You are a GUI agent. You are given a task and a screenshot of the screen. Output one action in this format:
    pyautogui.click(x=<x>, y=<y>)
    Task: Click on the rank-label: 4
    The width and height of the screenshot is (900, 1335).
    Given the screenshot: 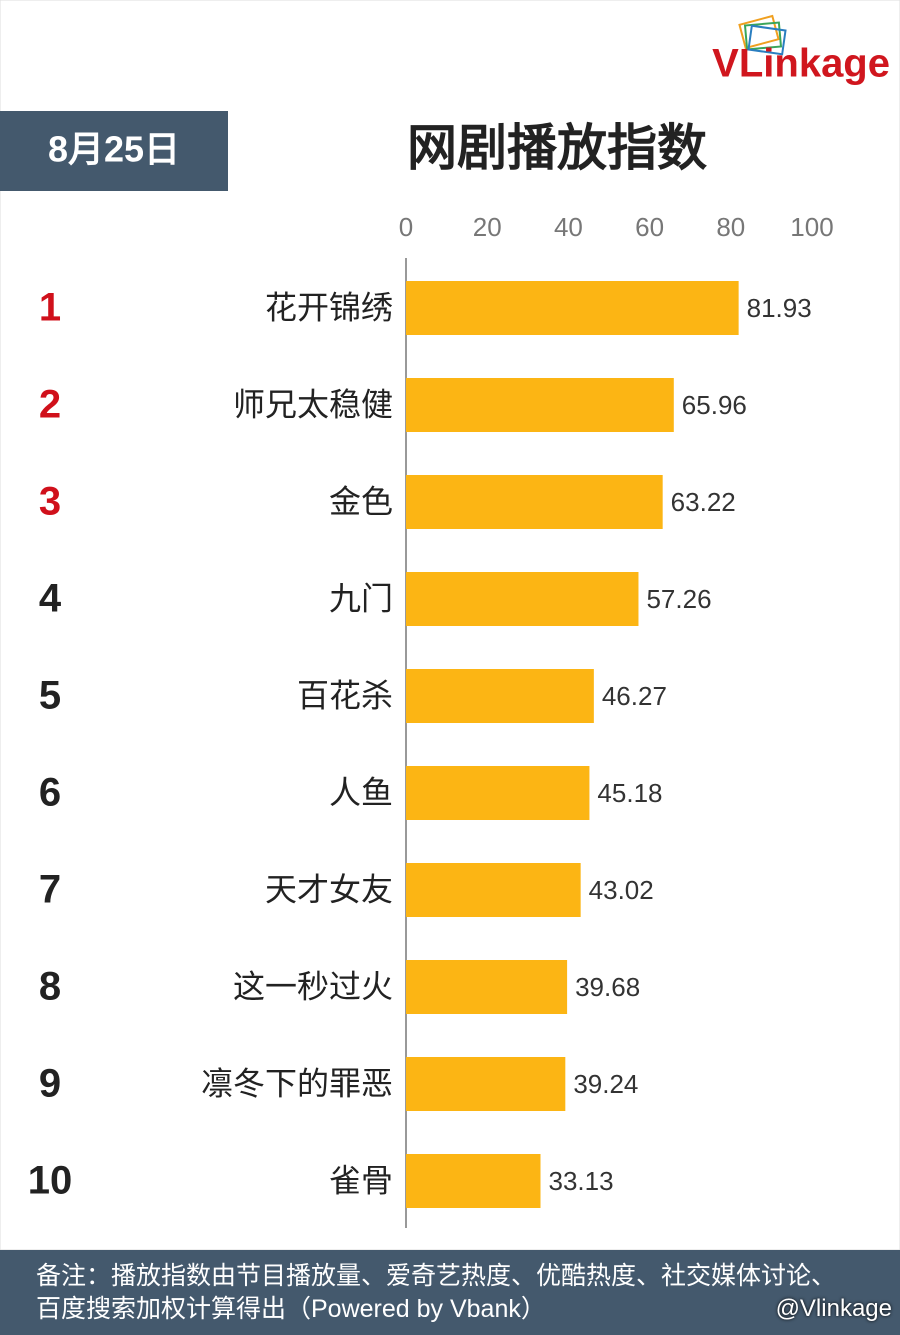 What is the action you would take?
    pyautogui.click(x=50, y=599)
    